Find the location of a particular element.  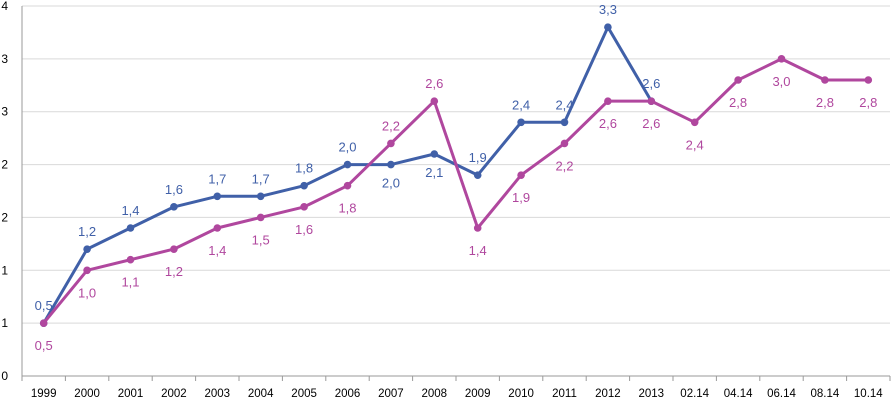

x-tick-label: 2011 is located at coordinates (564, 394).